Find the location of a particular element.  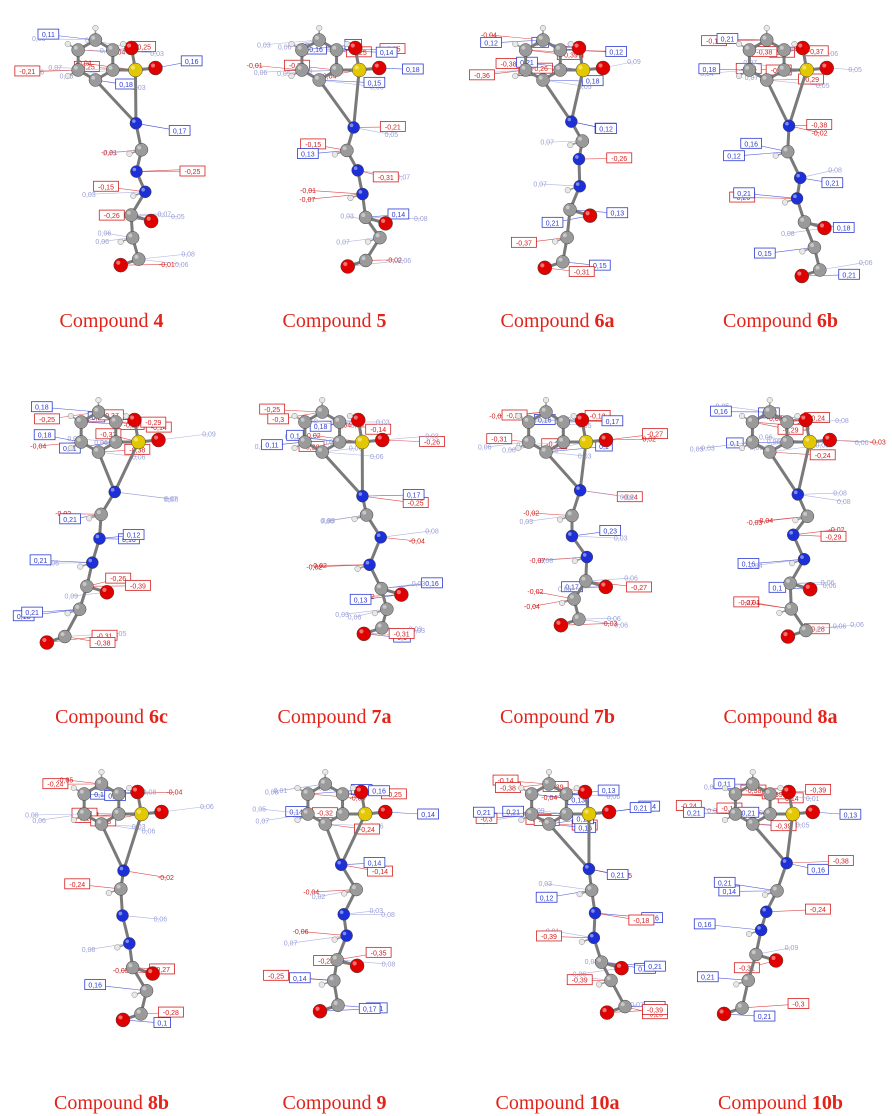

compound-caption: Compound 6b is located at coordinates (780, 321).